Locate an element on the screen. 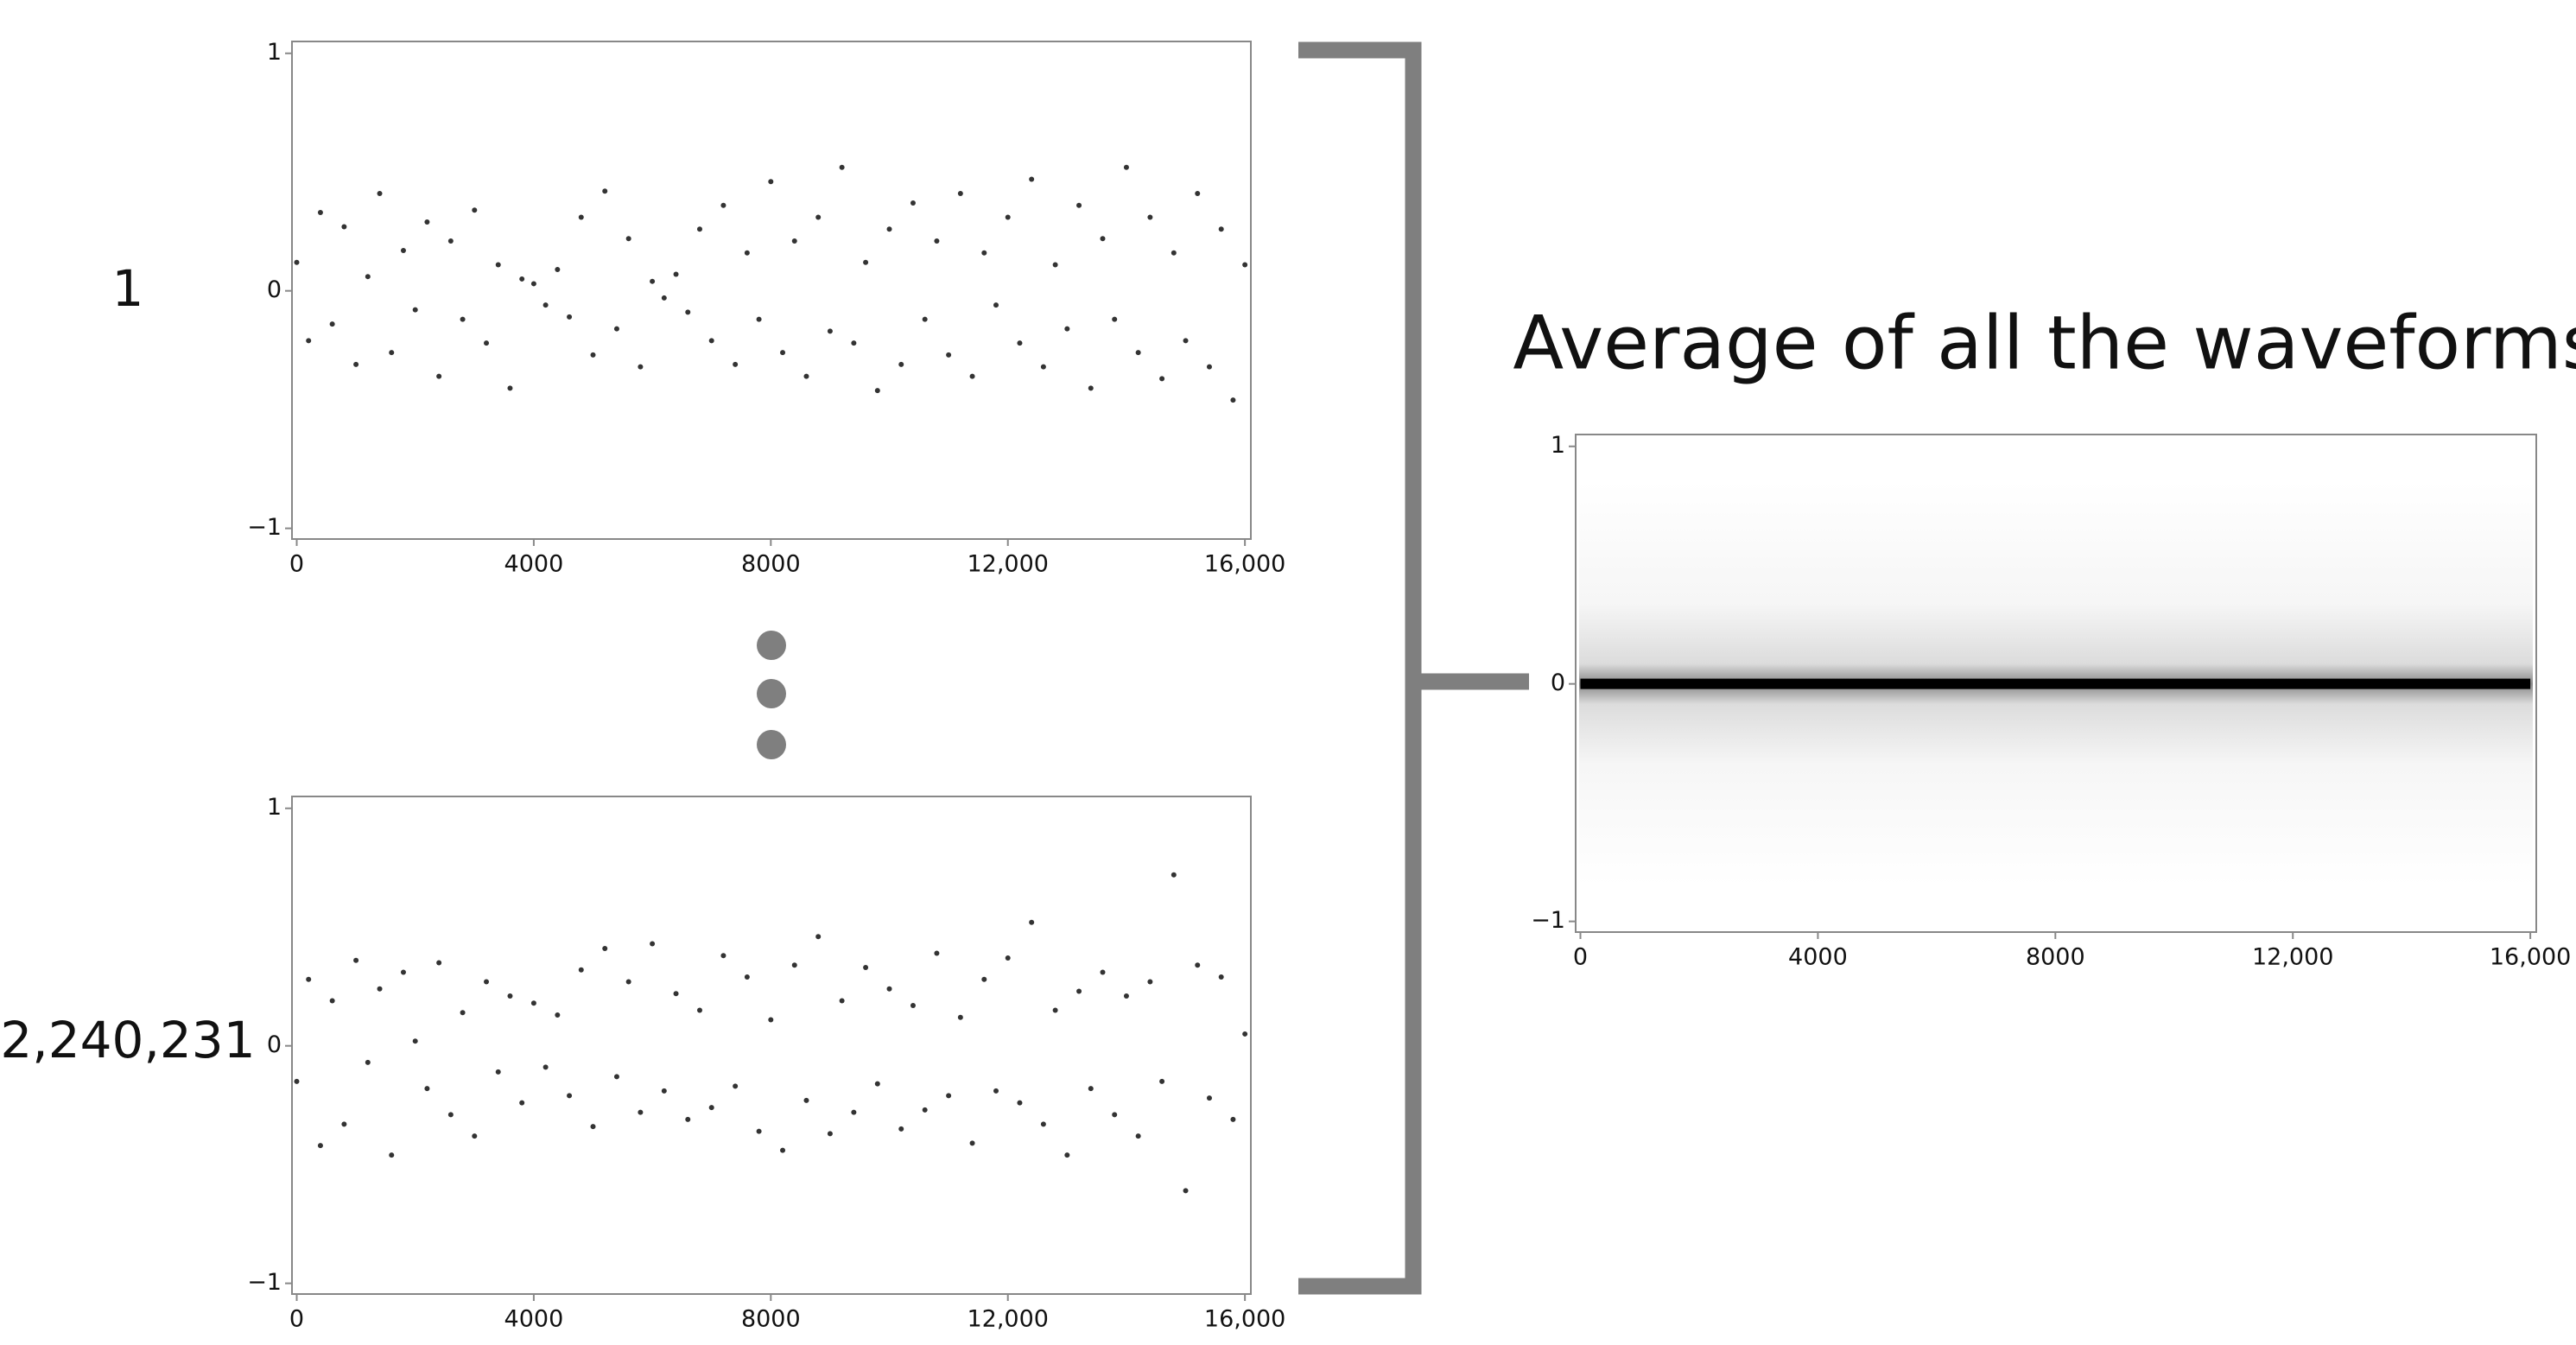 This screenshot has width=2576, height=1345. y-tick-label: 1 is located at coordinates (274, 52).